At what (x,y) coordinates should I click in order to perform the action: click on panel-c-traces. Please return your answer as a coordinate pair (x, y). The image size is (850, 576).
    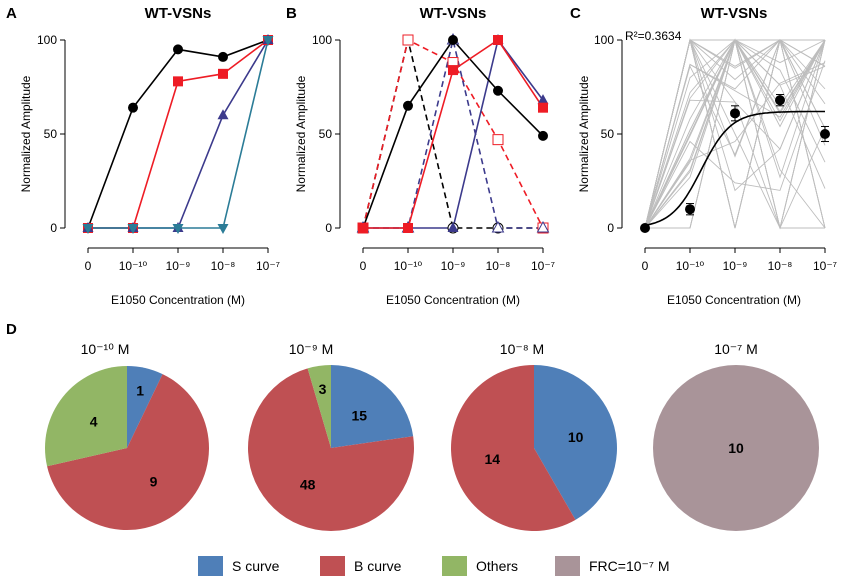
    Looking at the image, I should click on (735, 134).